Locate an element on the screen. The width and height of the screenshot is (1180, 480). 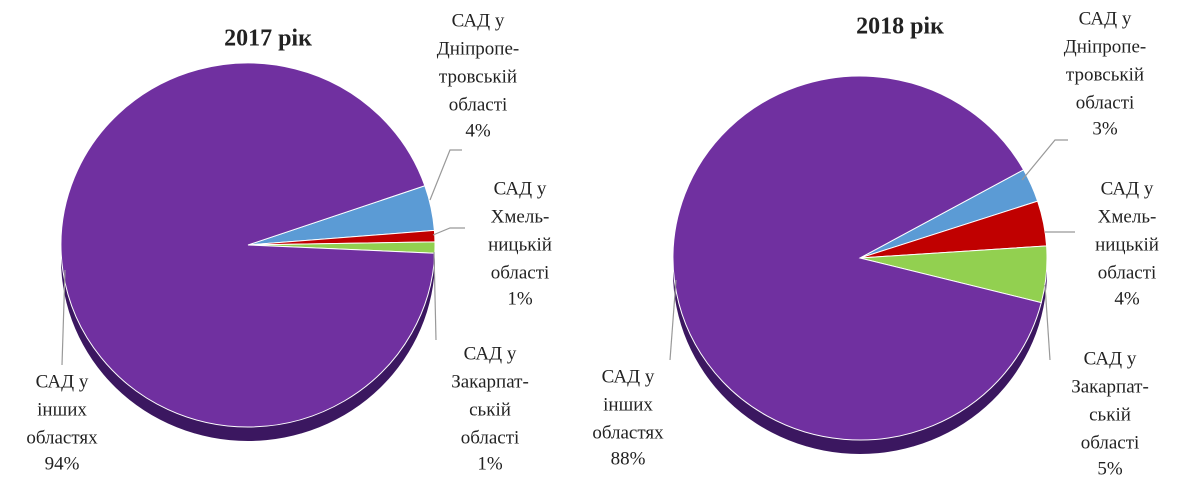
chart-title: 2018 рік is located at coordinates (900, 27).